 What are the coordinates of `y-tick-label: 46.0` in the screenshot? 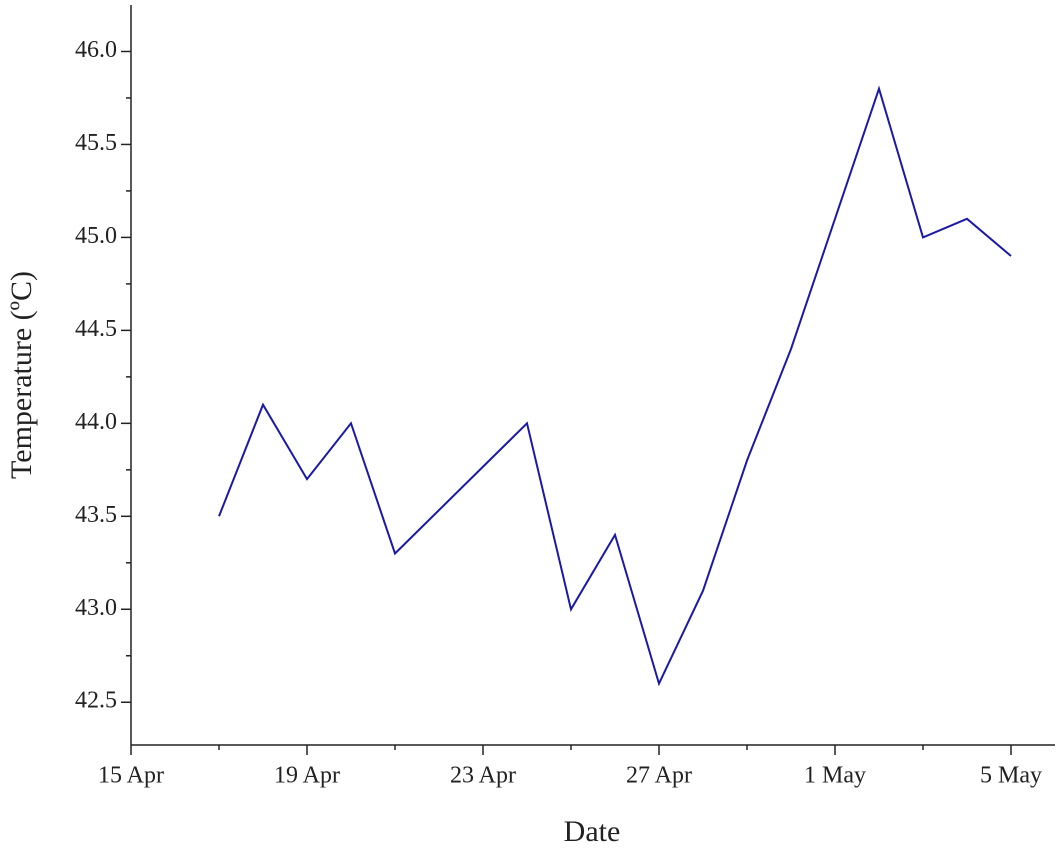 It's located at (96, 50).